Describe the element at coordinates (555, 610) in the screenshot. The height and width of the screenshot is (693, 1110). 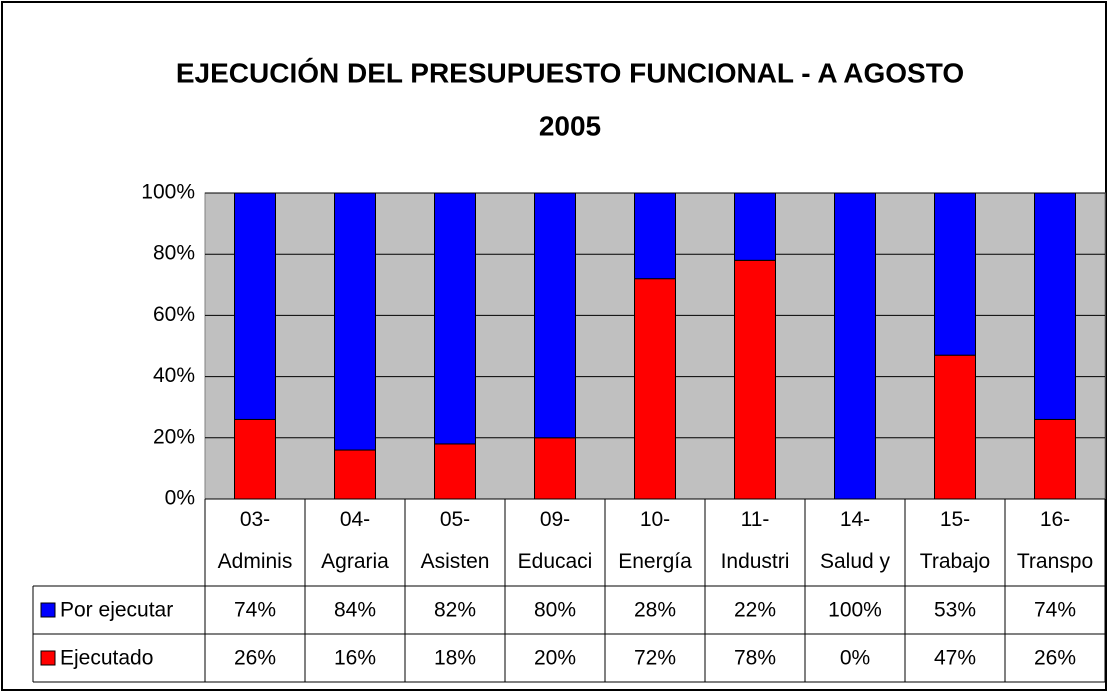
I see `table-value: 80%` at that location.